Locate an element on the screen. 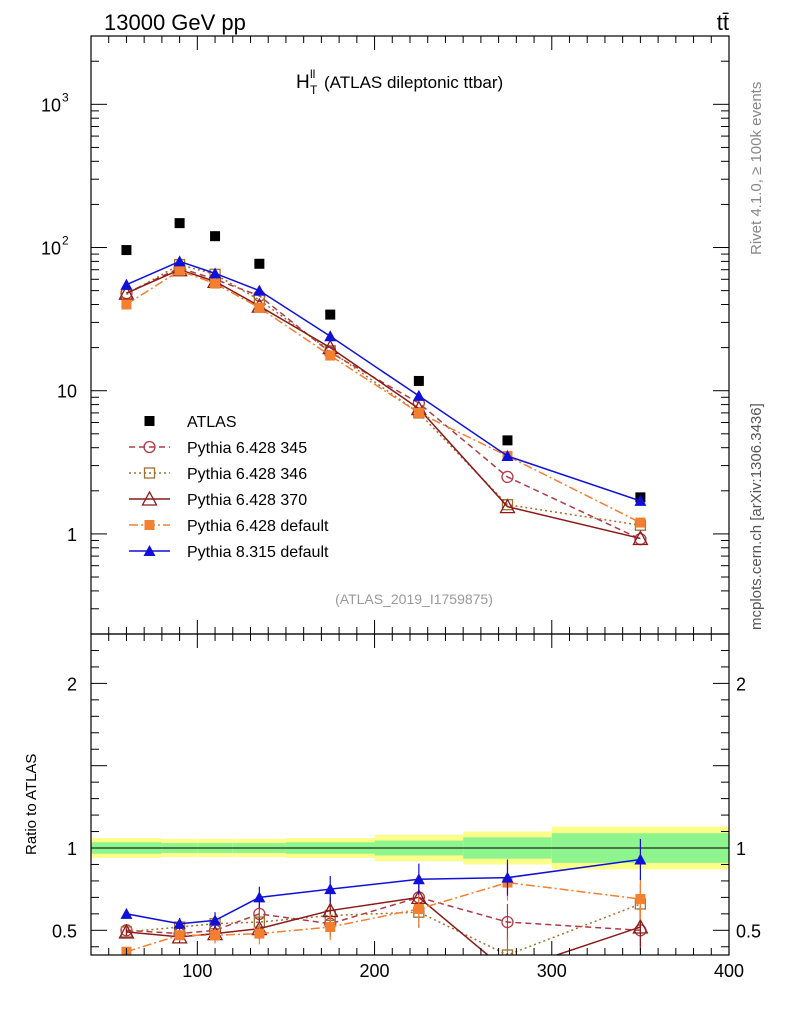 Image resolution: width=786 pixels, height=1024 pixels. x-tick-label: 200 is located at coordinates (375, 971).